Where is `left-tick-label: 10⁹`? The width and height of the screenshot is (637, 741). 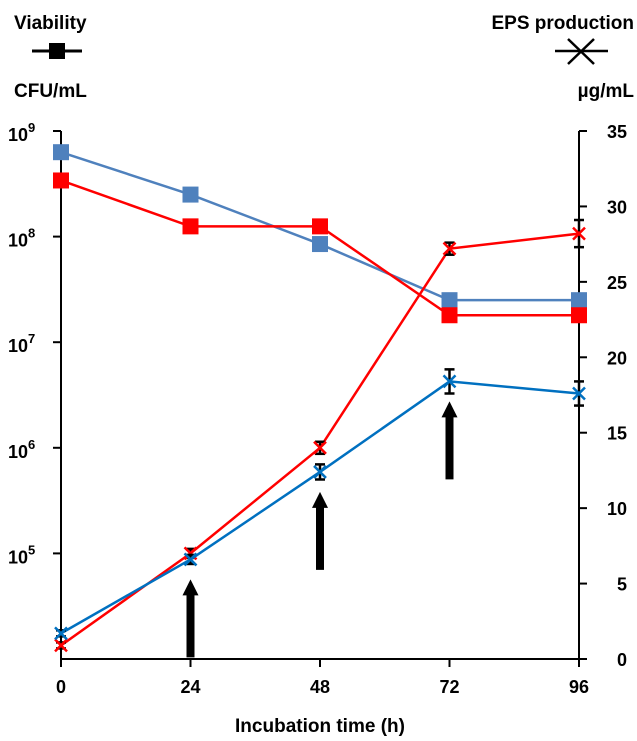 left-tick-label: 10⁹ is located at coordinates (21, 132).